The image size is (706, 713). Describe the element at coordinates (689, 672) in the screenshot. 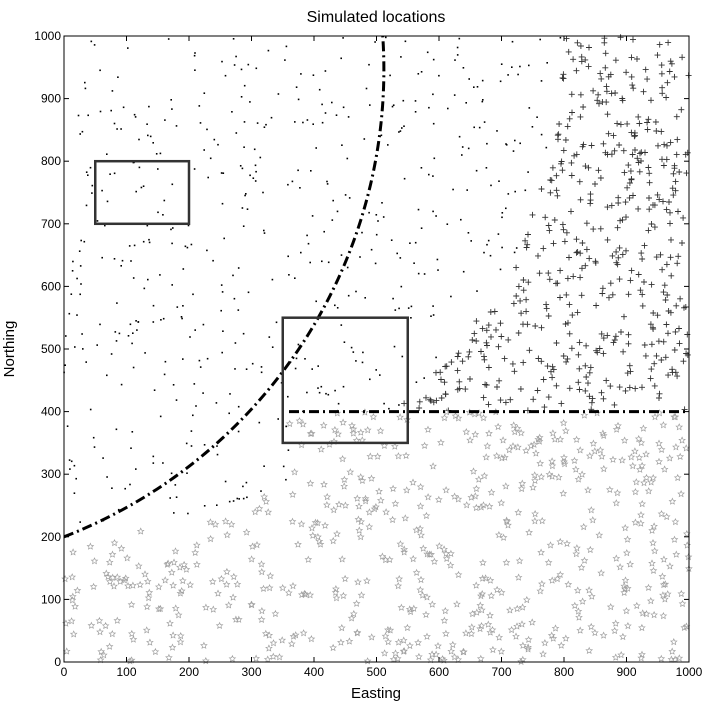

I see `x-tick-label: 1000` at that location.